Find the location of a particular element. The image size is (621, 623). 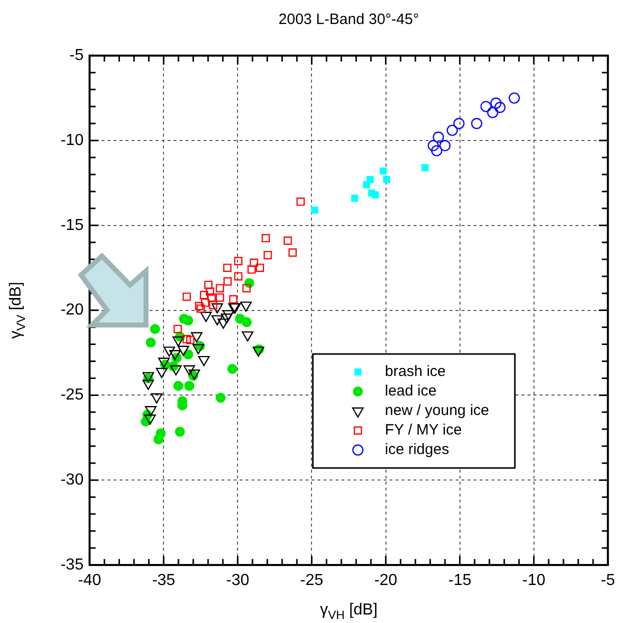

x-tick-label: -25 is located at coordinates (312, 581).